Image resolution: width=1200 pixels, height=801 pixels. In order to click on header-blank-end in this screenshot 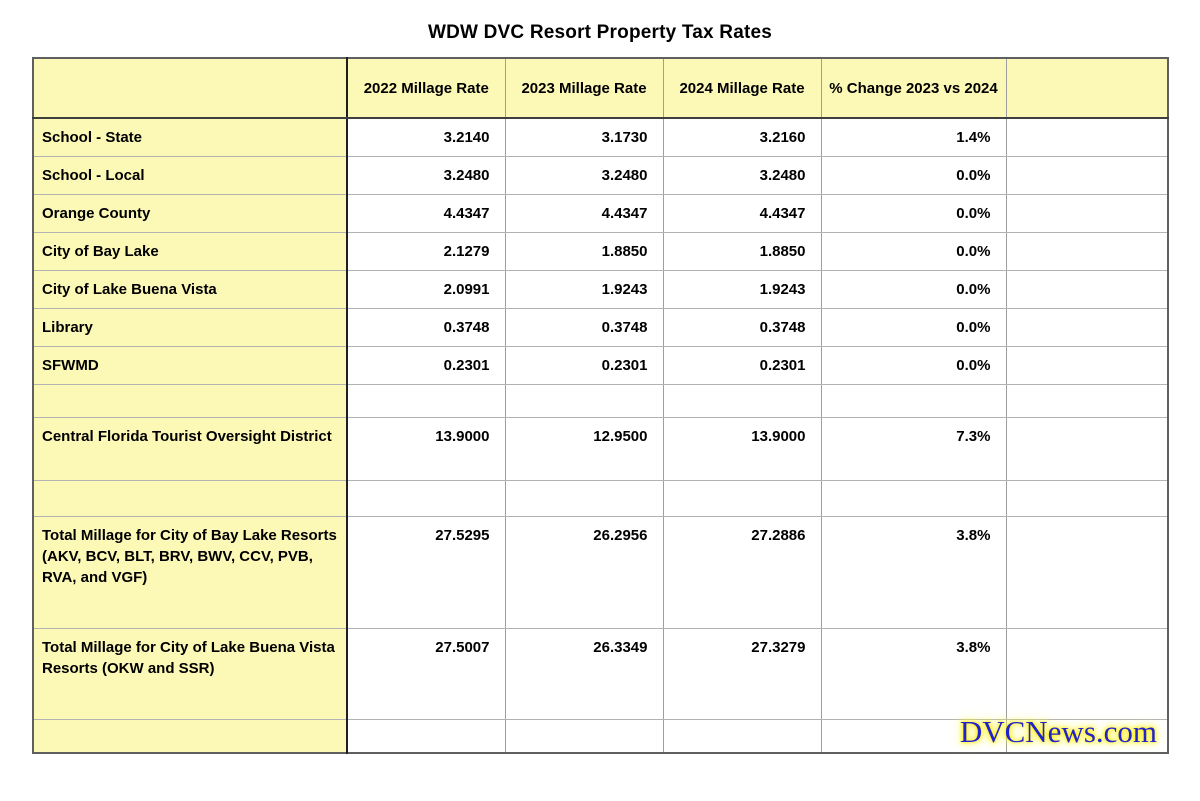, I will do `click(1087, 88)`.